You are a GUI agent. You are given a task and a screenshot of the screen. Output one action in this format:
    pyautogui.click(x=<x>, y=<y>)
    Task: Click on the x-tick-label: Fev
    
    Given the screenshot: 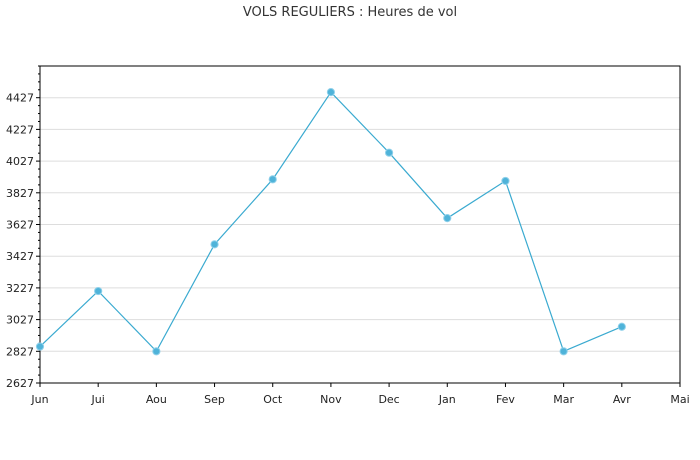 What is the action you would take?
    pyautogui.click(x=505, y=399)
    